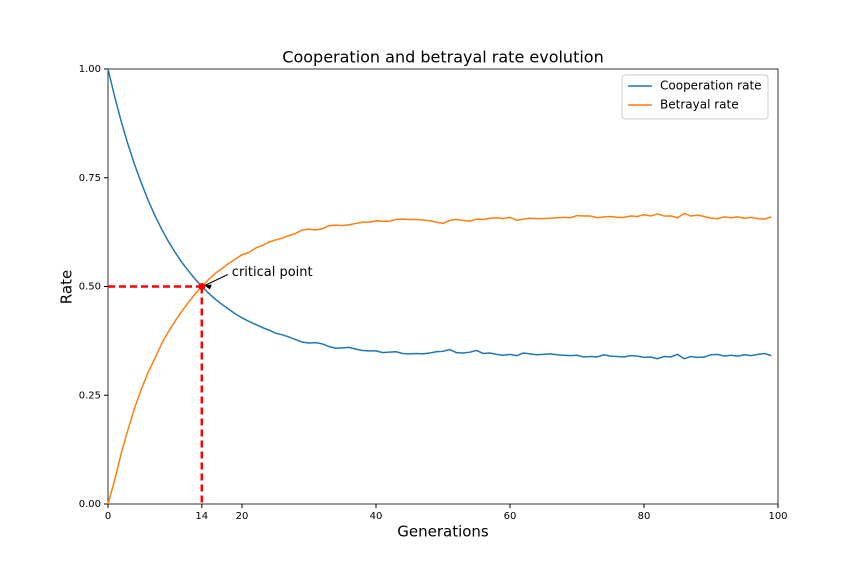 The image size is (864, 580). Describe the element at coordinates (272, 272) in the screenshot. I see `annotation-text: critical point` at that location.